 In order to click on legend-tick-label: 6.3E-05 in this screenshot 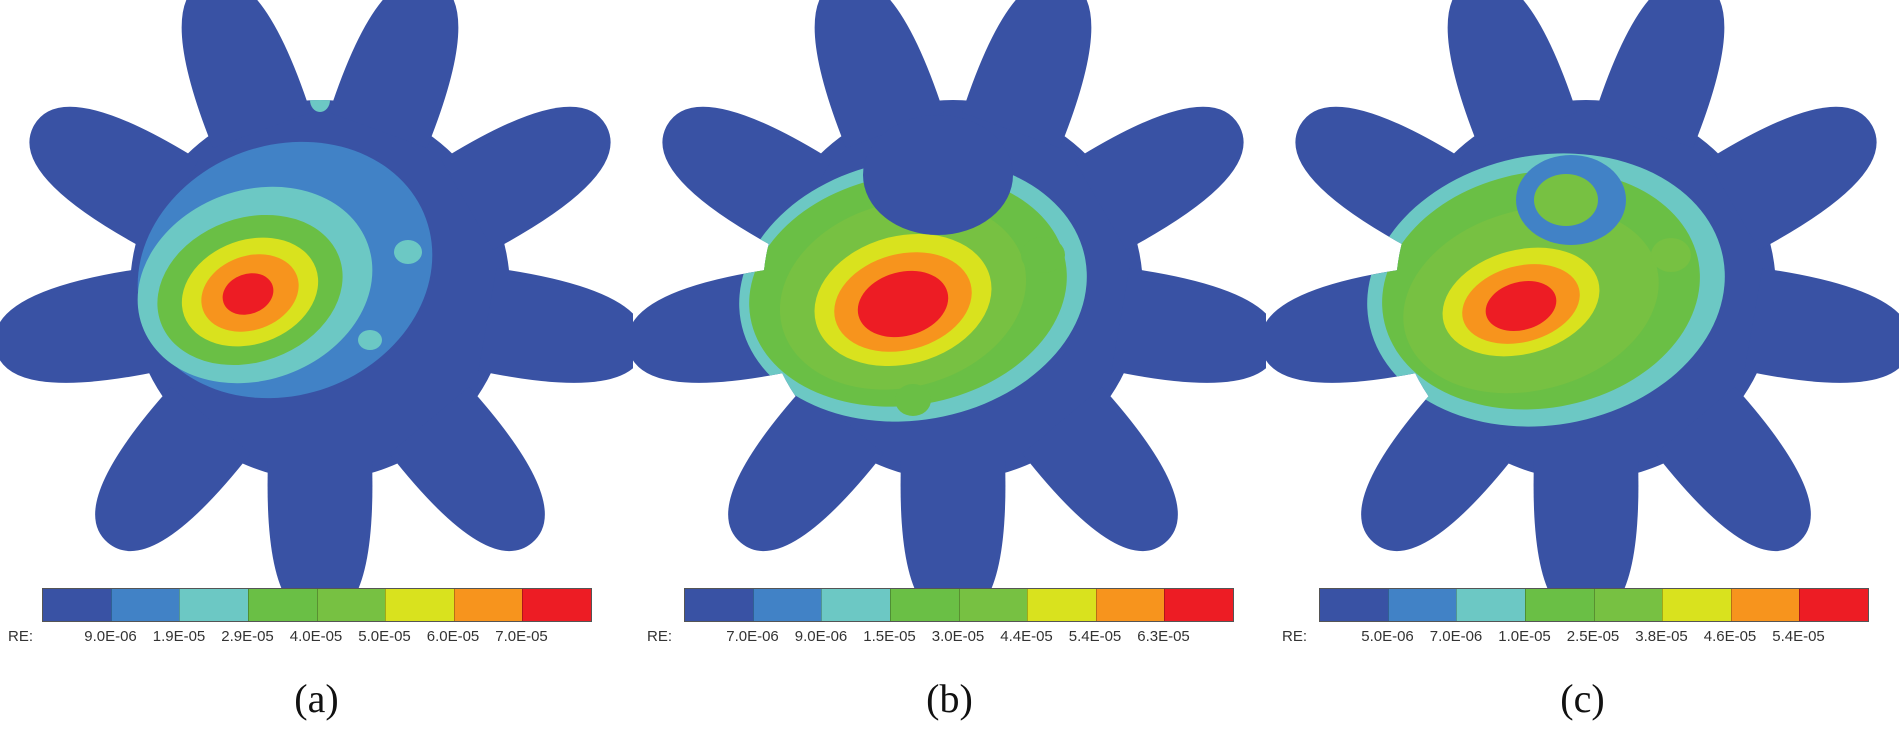, I will do `click(1163, 636)`.